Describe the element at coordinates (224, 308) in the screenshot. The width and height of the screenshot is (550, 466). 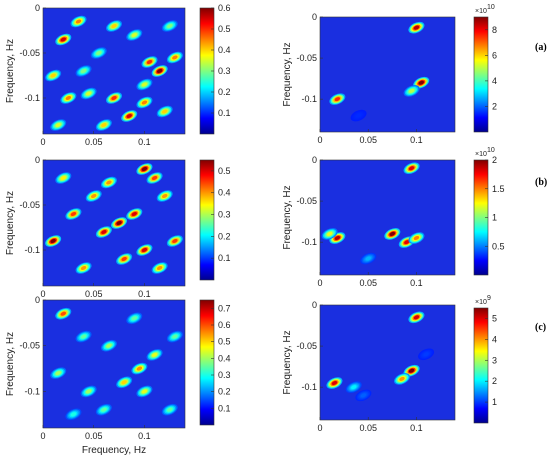
I see `colorbar-tick-label: 0.7` at that location.